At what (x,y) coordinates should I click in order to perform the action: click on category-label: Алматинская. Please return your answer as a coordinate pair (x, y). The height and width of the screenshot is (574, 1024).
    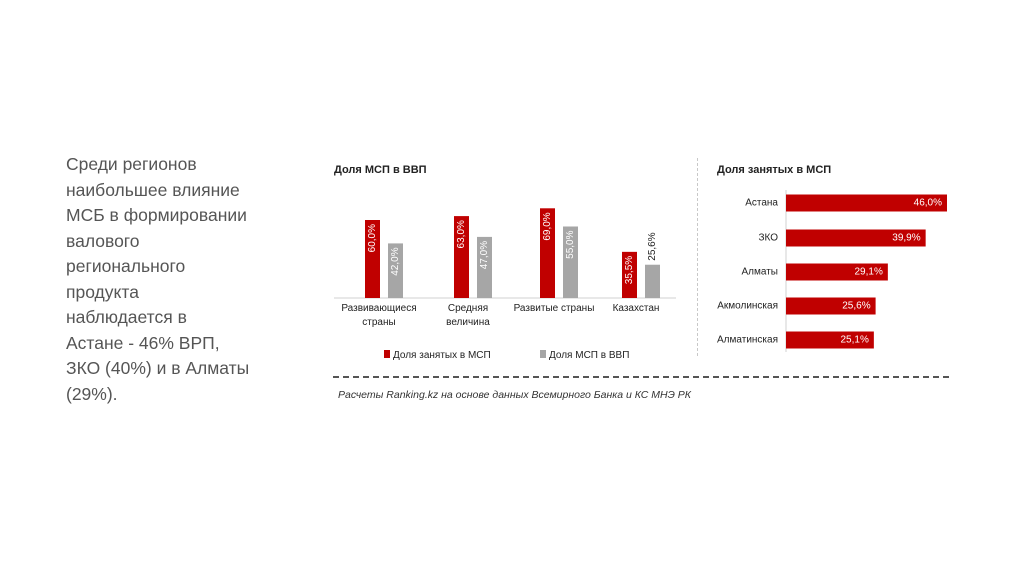
    Looking at the image, I should click on (747, 340).